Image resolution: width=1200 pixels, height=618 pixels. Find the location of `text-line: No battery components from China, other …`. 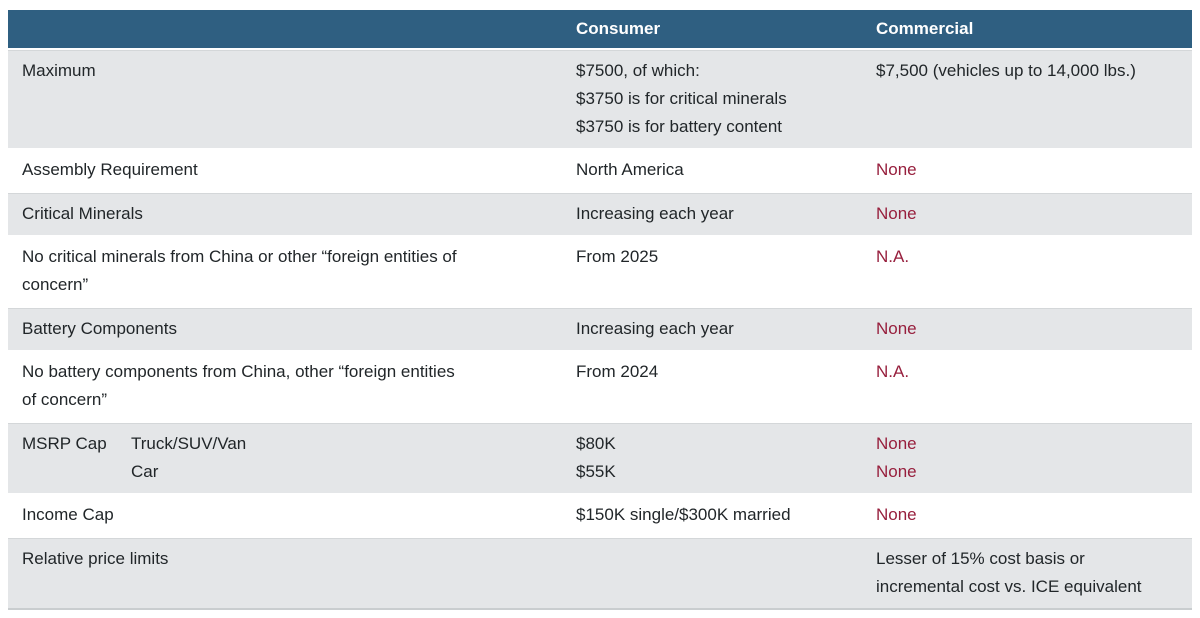

text-line: No battery components from China, other … is located at coordinates (238, 371).